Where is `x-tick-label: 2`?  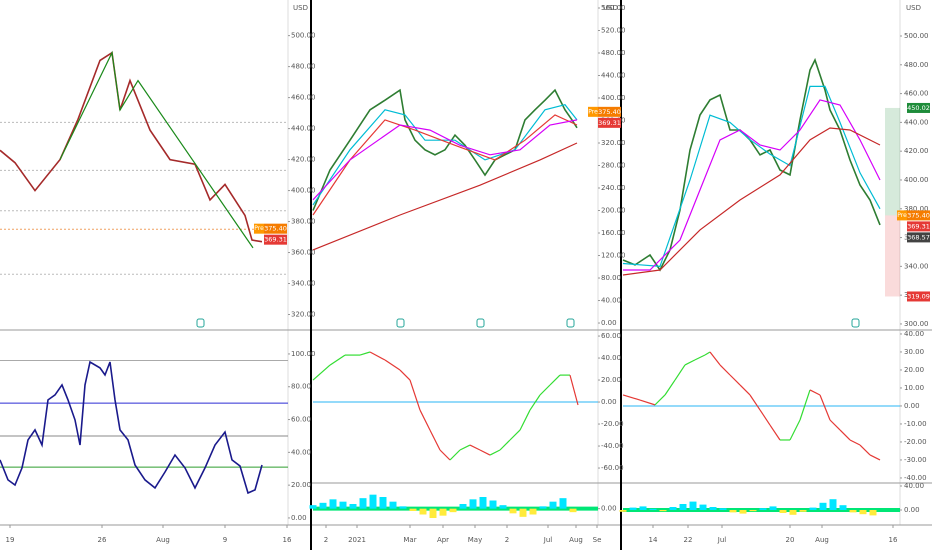 x-tick-label: 2 is located at coordinates (507, 540).